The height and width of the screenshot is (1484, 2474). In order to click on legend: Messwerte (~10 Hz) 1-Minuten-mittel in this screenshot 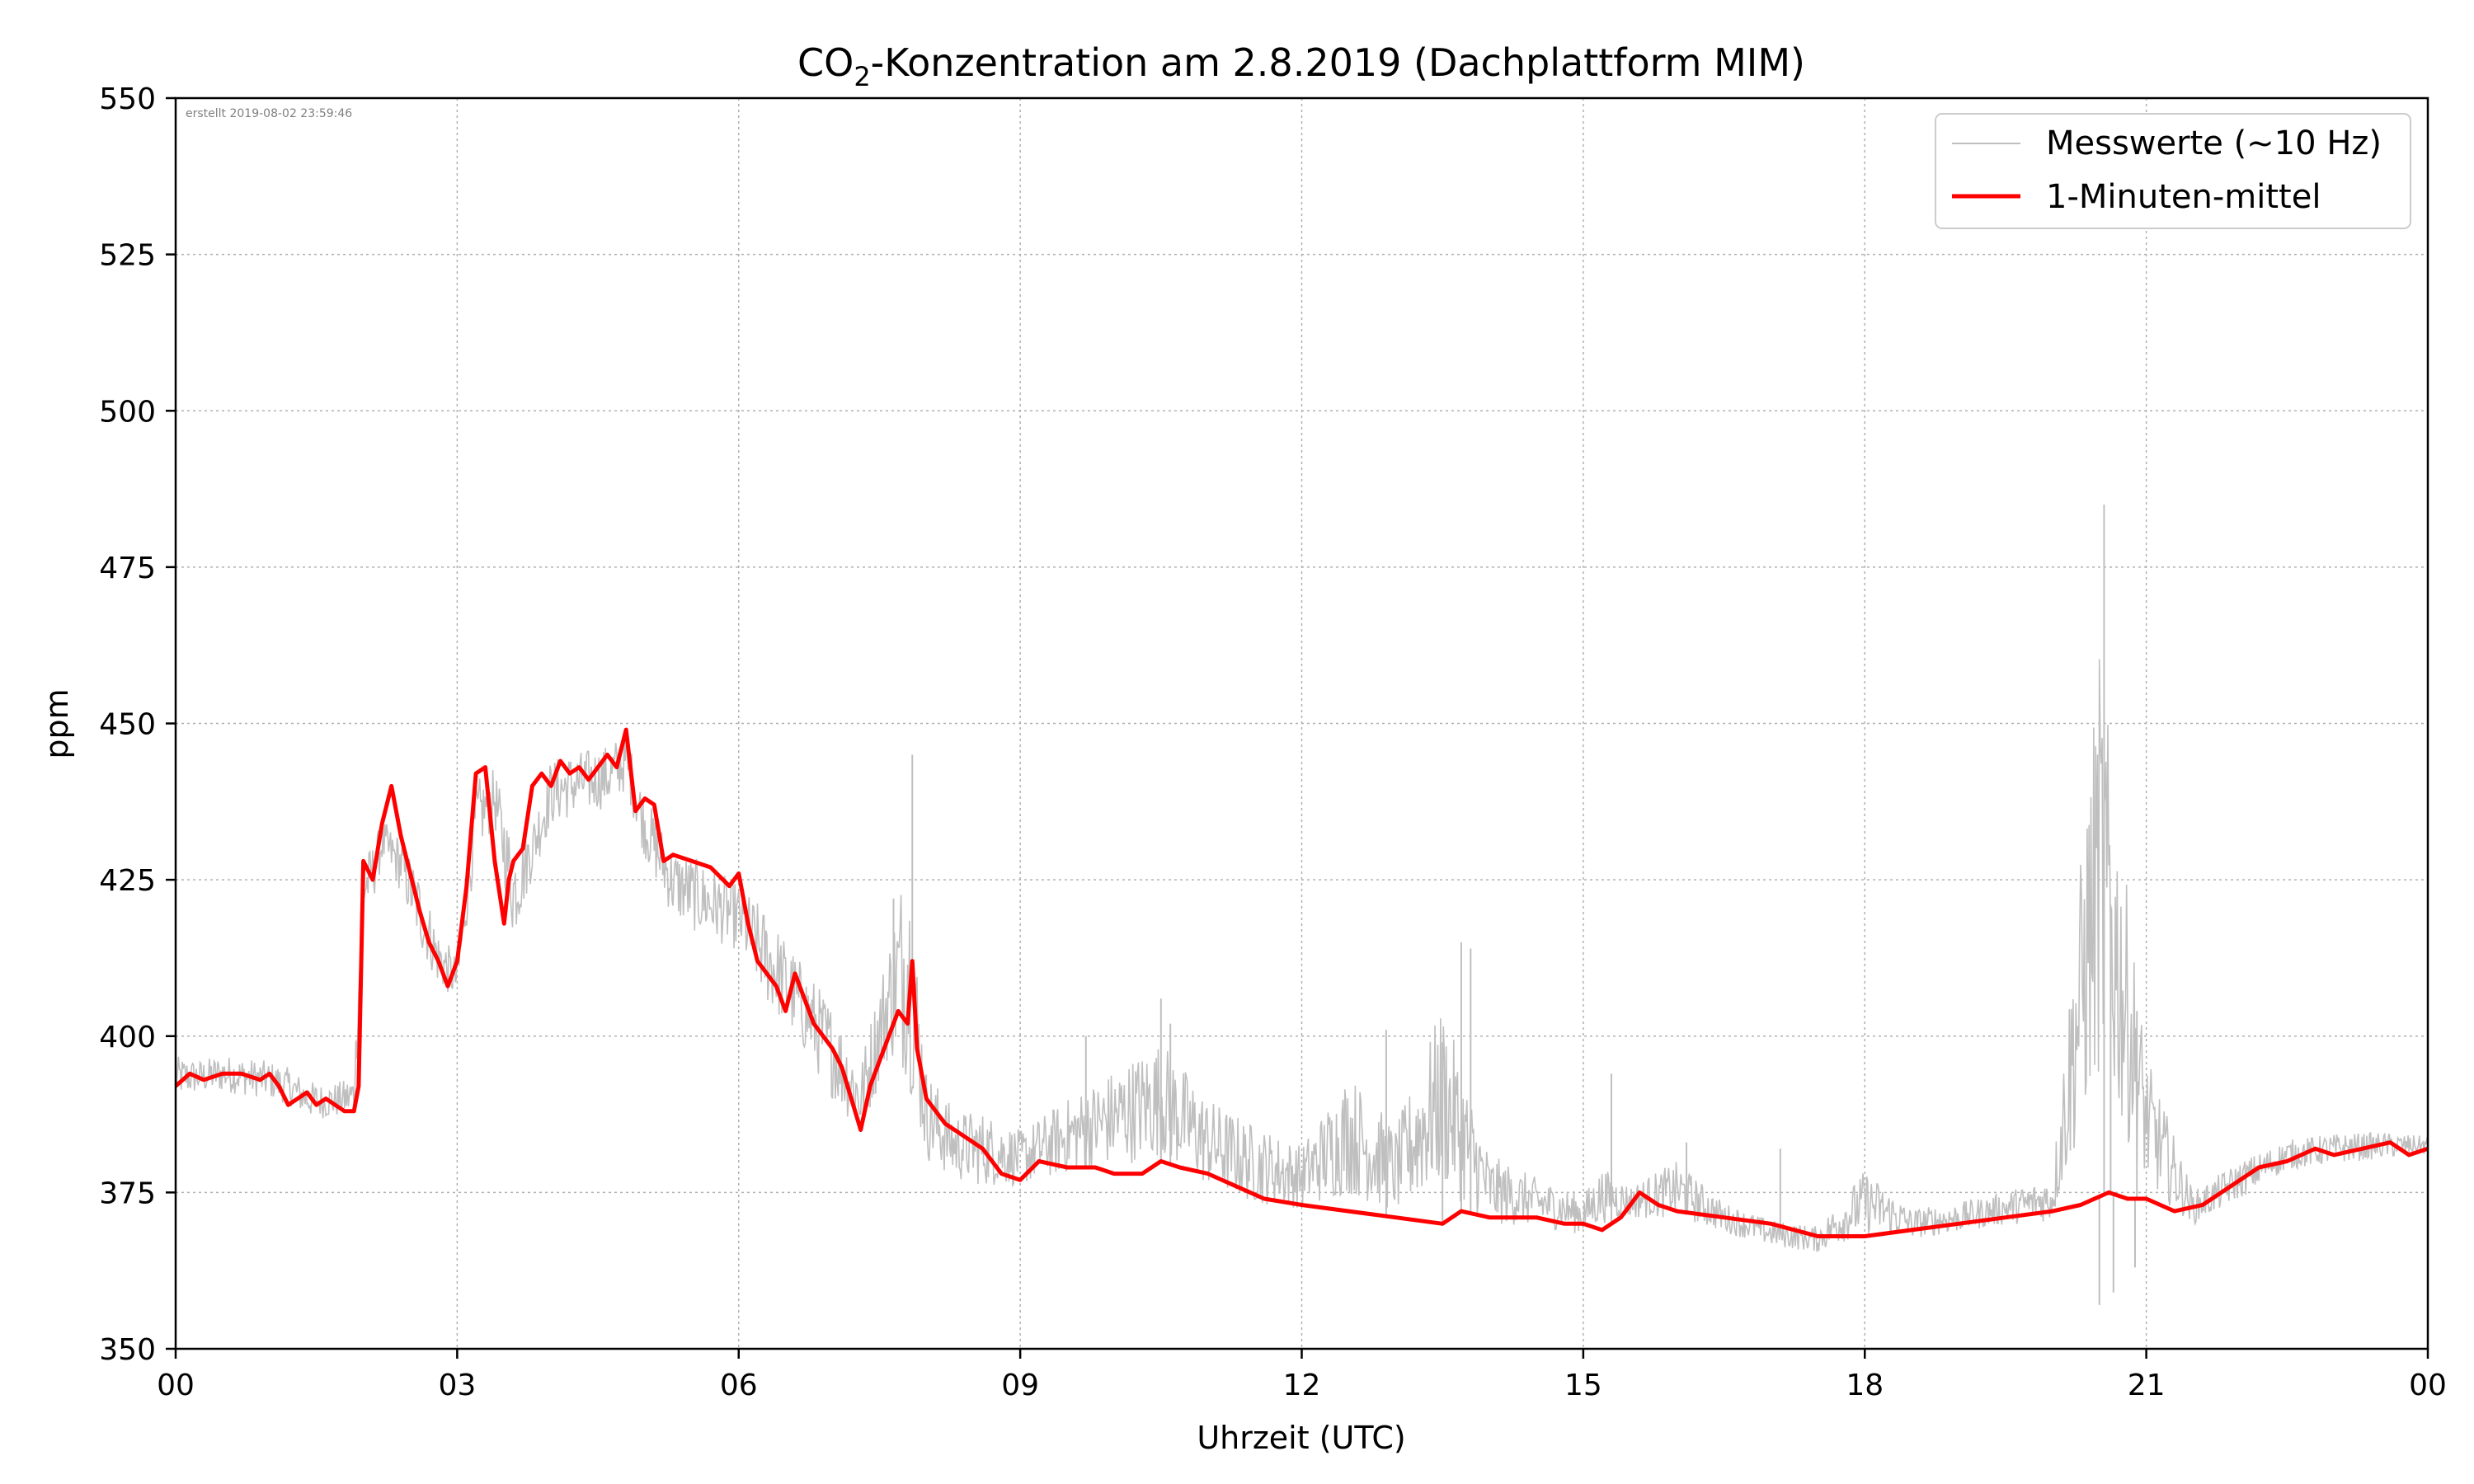, I will do `click(2173, 171)`.